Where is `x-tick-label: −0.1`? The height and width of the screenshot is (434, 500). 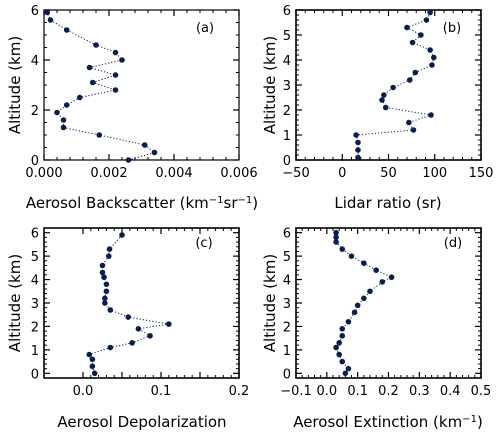
x-tick-label: −0.1 is located at coordinates (296, 391).